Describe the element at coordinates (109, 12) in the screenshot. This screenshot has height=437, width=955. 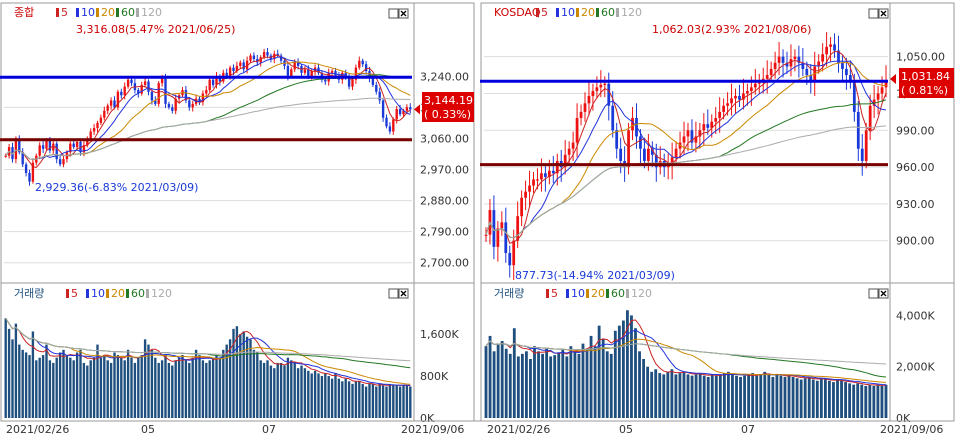
I see `kospi-ma-legend: 5 10 20 60 120` at that location.